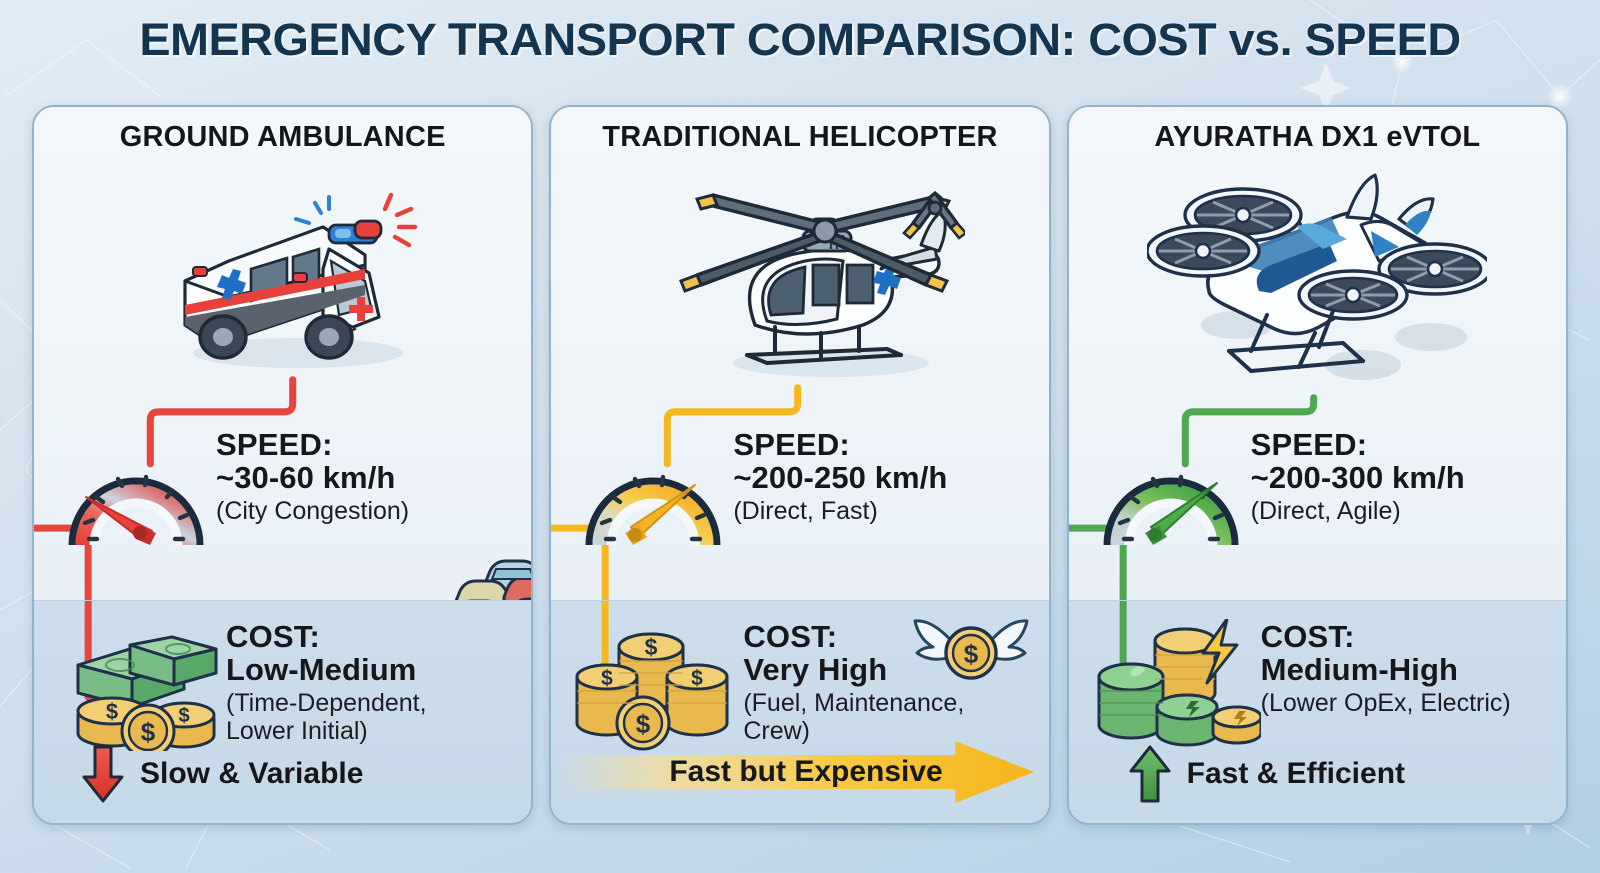 Image resolution: width=1600 pixels, height=873 pixels. What do you see at coordinates (815, 669) in the screenshot?
I see `cost-value: Very High` at bounding box center [815, 669].